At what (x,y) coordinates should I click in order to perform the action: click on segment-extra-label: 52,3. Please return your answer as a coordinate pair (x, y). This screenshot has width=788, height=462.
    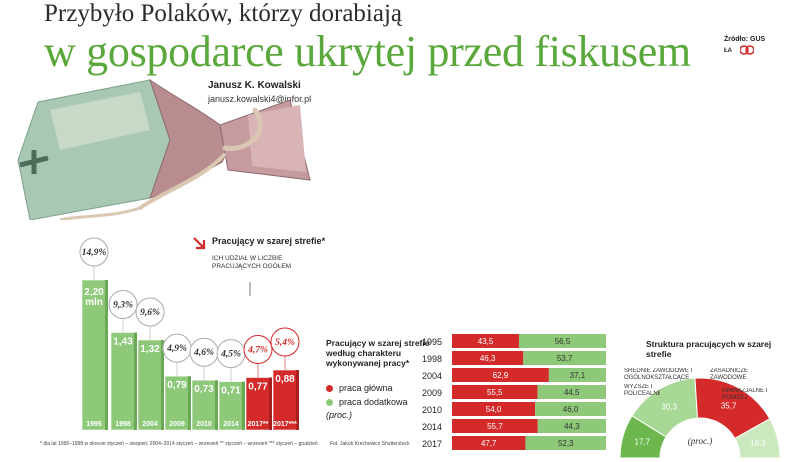
    Looking at the image, I should click on (566, 443).